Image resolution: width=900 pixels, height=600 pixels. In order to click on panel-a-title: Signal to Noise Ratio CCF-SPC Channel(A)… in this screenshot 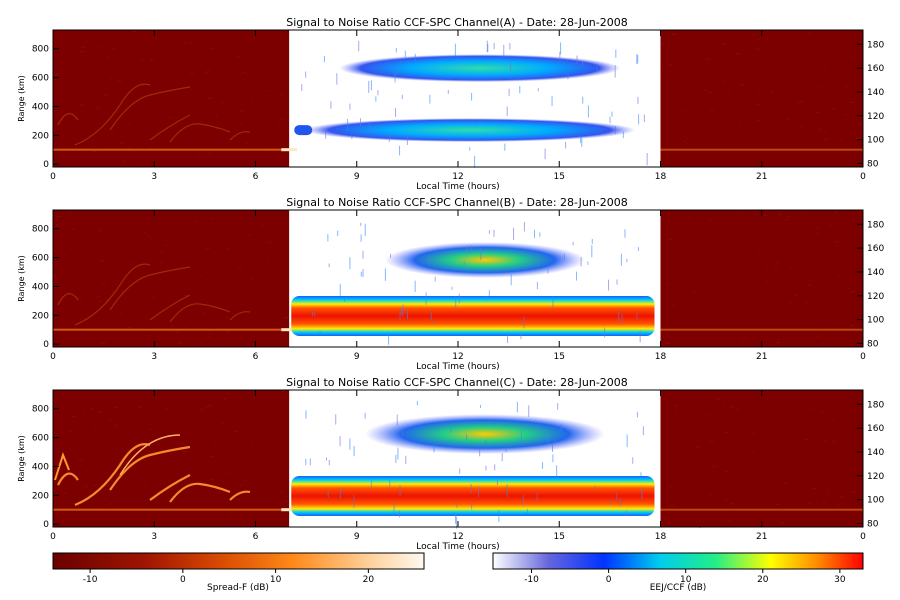, I will do `click(456, 22)`.